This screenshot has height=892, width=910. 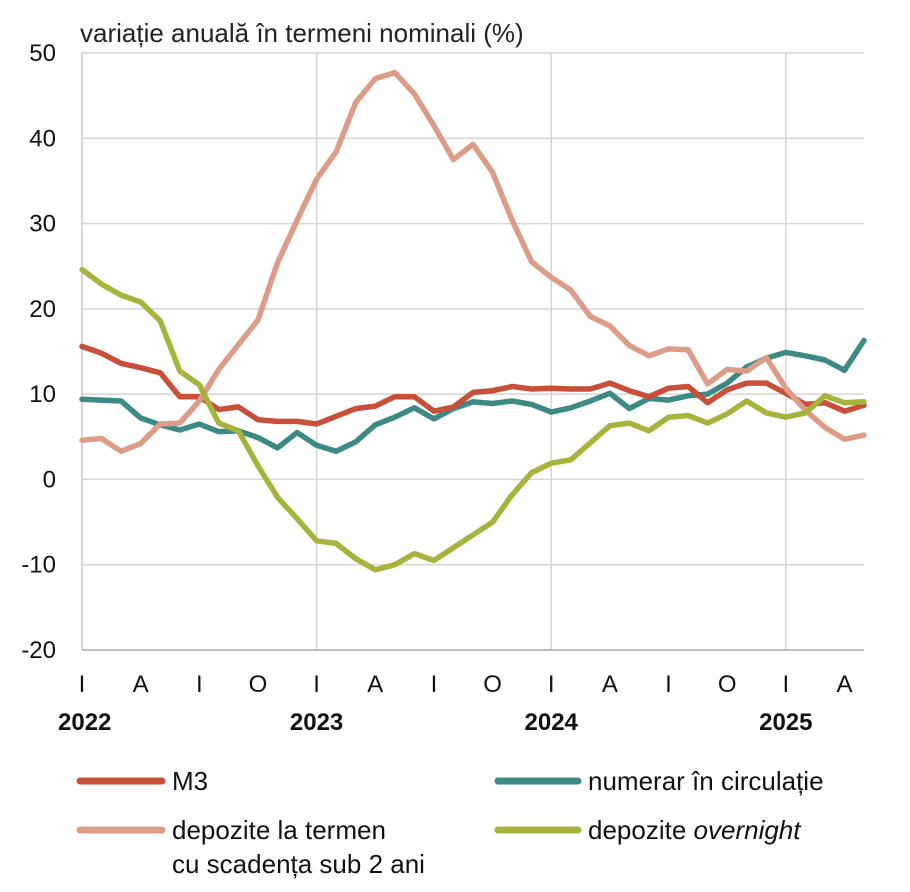 I want to click on legend-label-termen-line1: depozite la termen, so click(x=279, y=830).